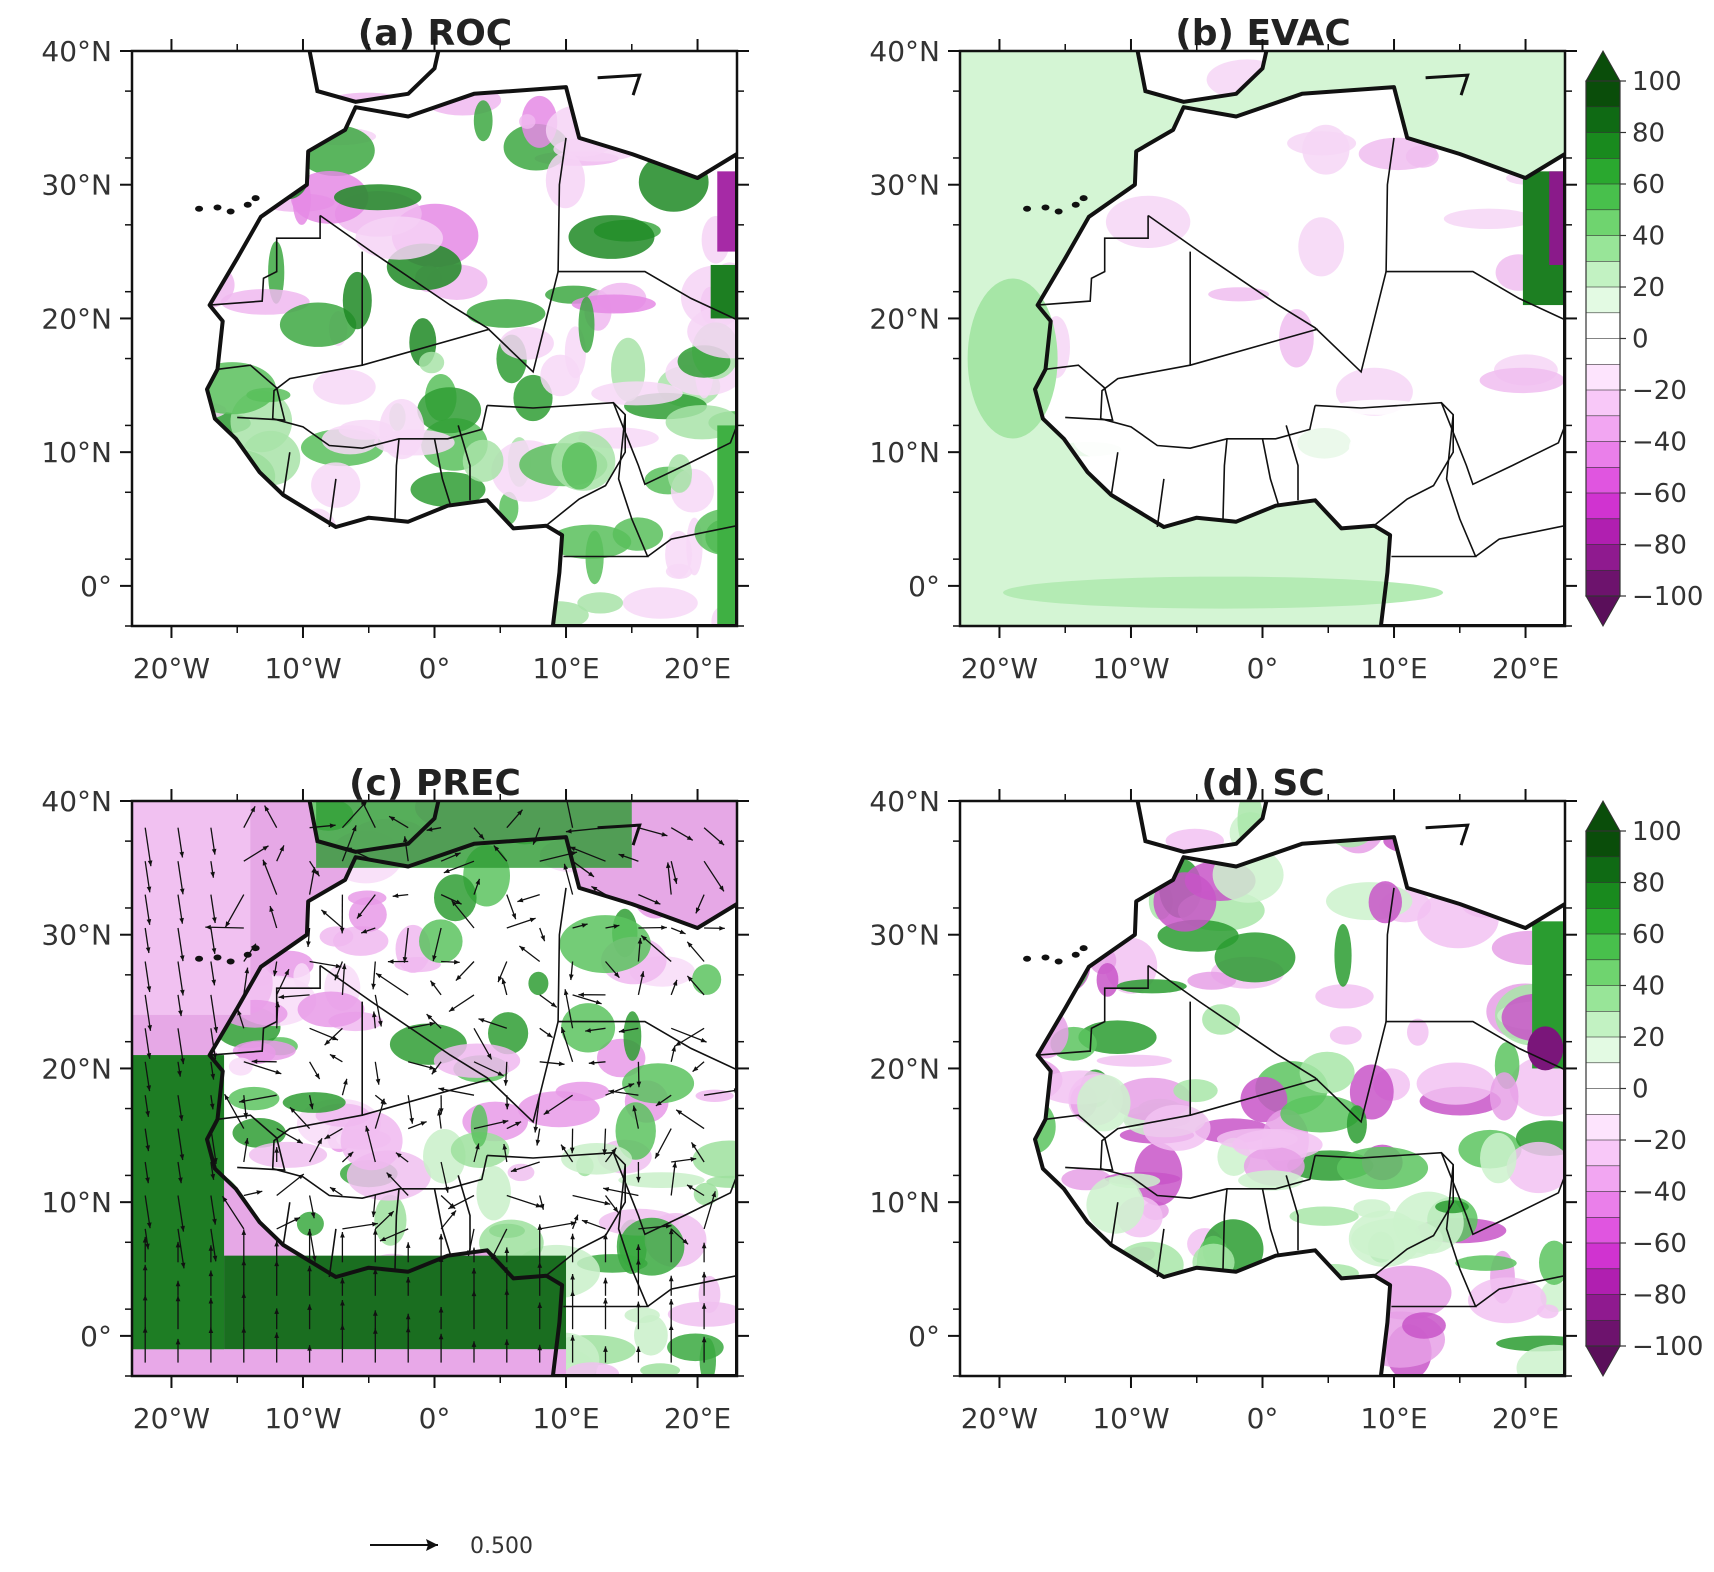  What do you see at coordinates (1130, 668) in the screenshot?
I see `lon-tick-label: 10°W` at bounding box center [1130, 668].